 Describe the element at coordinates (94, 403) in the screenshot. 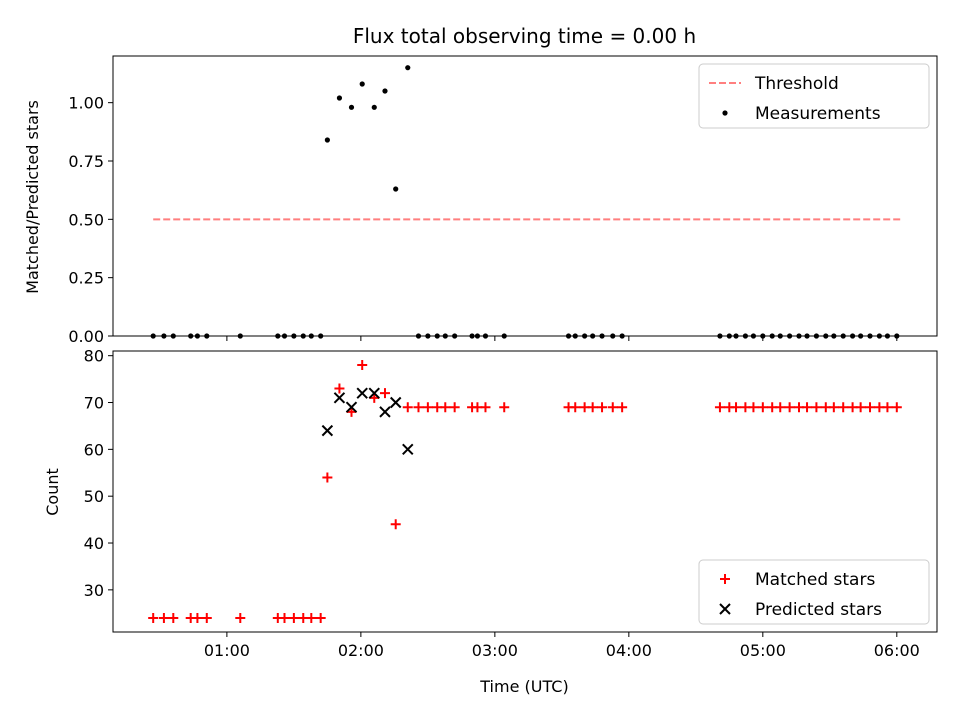

I see `bottom-y-tick-label: 70` at that location.